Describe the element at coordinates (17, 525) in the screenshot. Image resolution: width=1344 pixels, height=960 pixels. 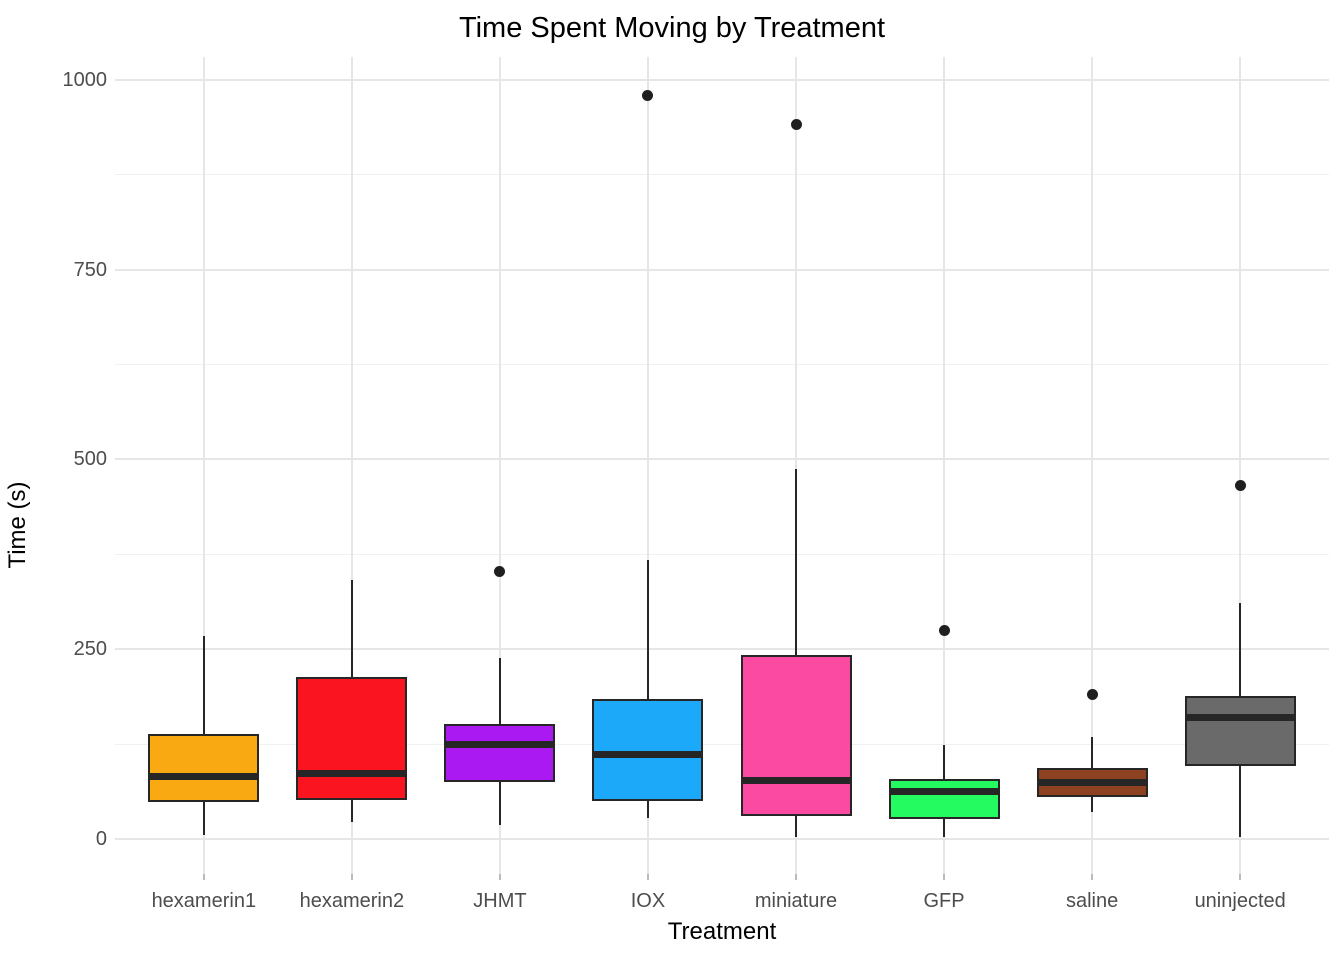
I see `y-axis-title-text: Time (s)` at that location.